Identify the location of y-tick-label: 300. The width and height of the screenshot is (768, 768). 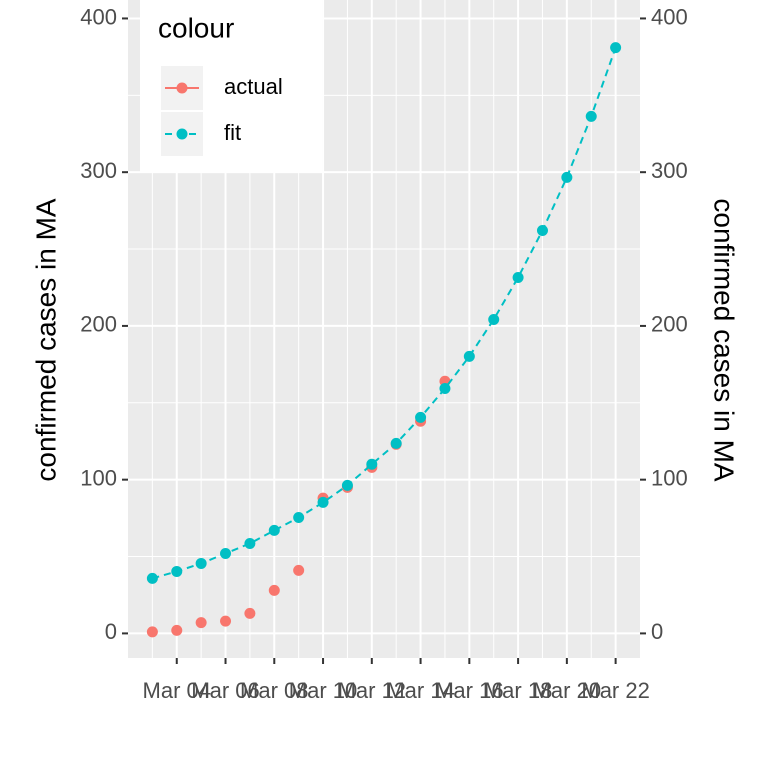
(98, 170).